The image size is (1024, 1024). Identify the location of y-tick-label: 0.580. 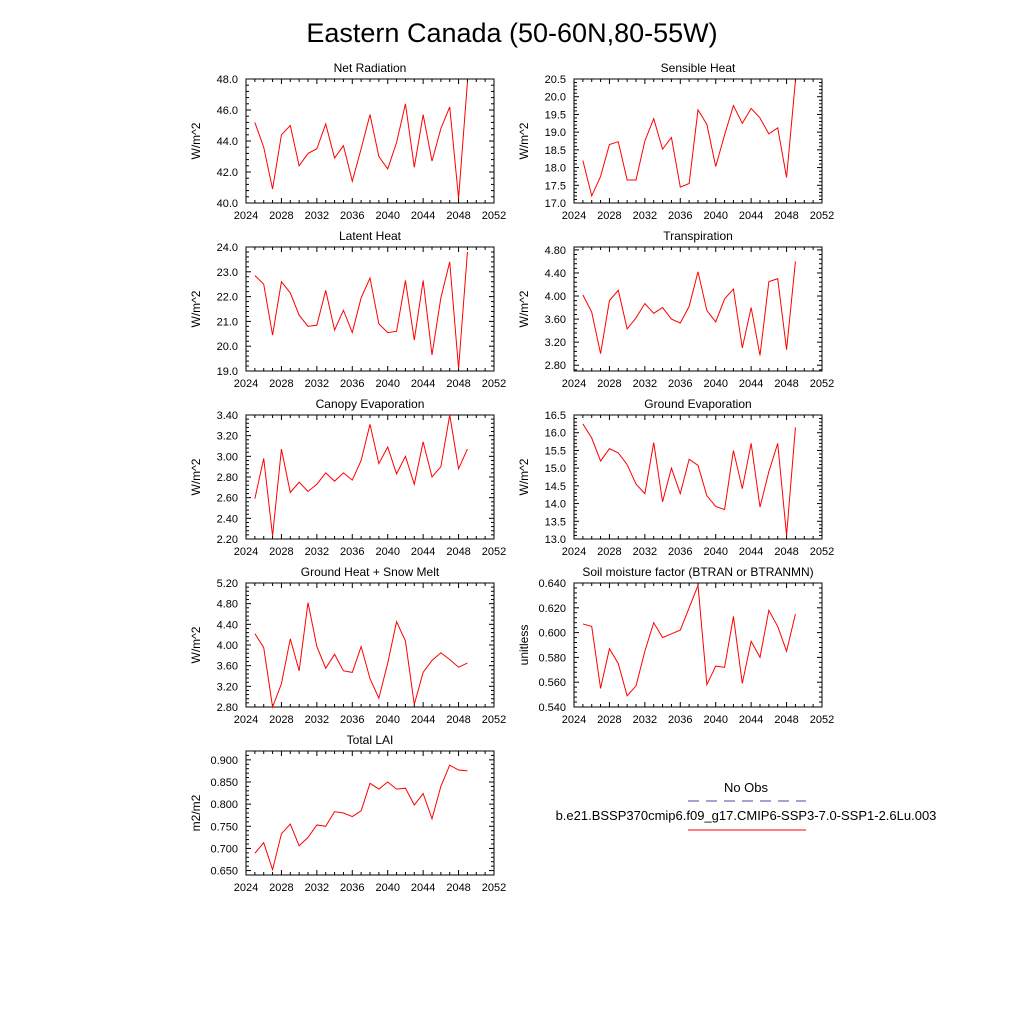
(552, 658).